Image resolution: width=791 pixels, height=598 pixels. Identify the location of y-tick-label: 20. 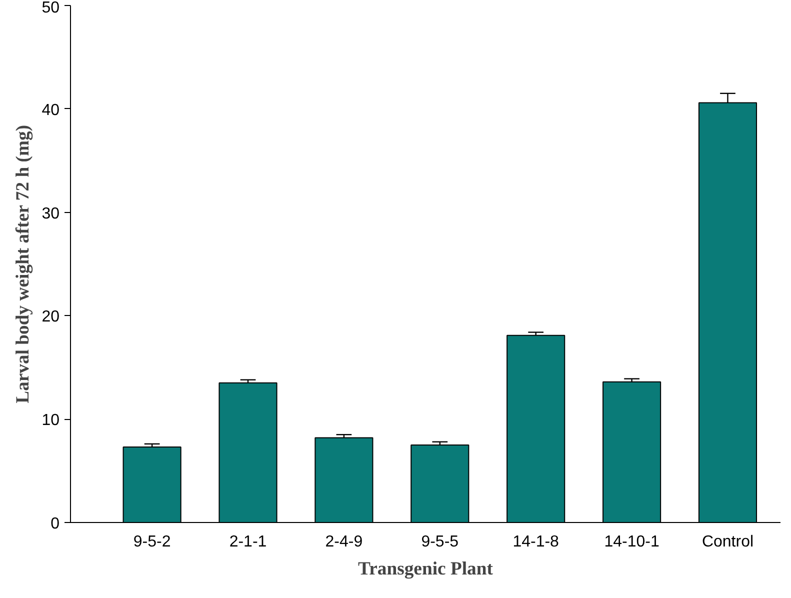
(51, 317).